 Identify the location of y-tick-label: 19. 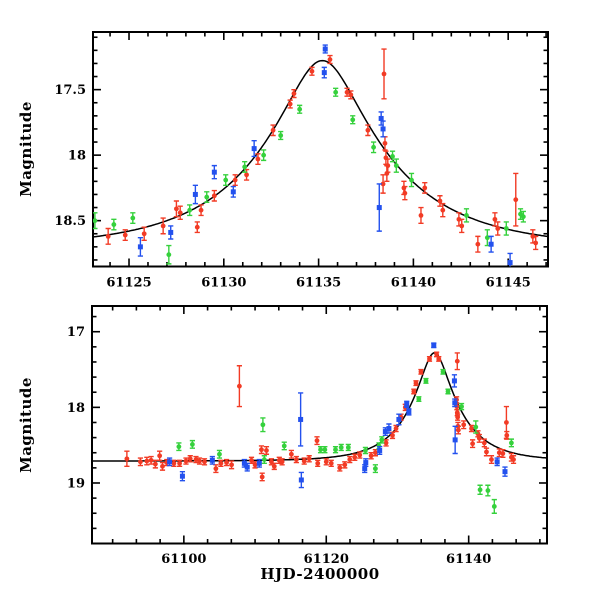
(76, 483).